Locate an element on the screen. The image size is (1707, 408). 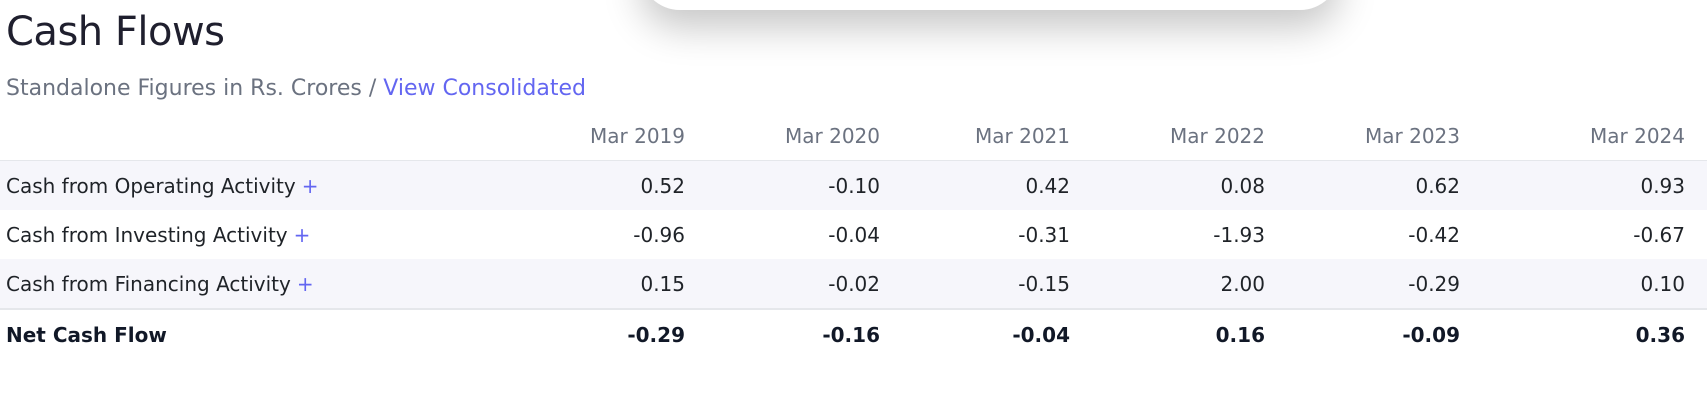
row-label-text: Cash from Financing Activity is located at coordinates (148, 283).